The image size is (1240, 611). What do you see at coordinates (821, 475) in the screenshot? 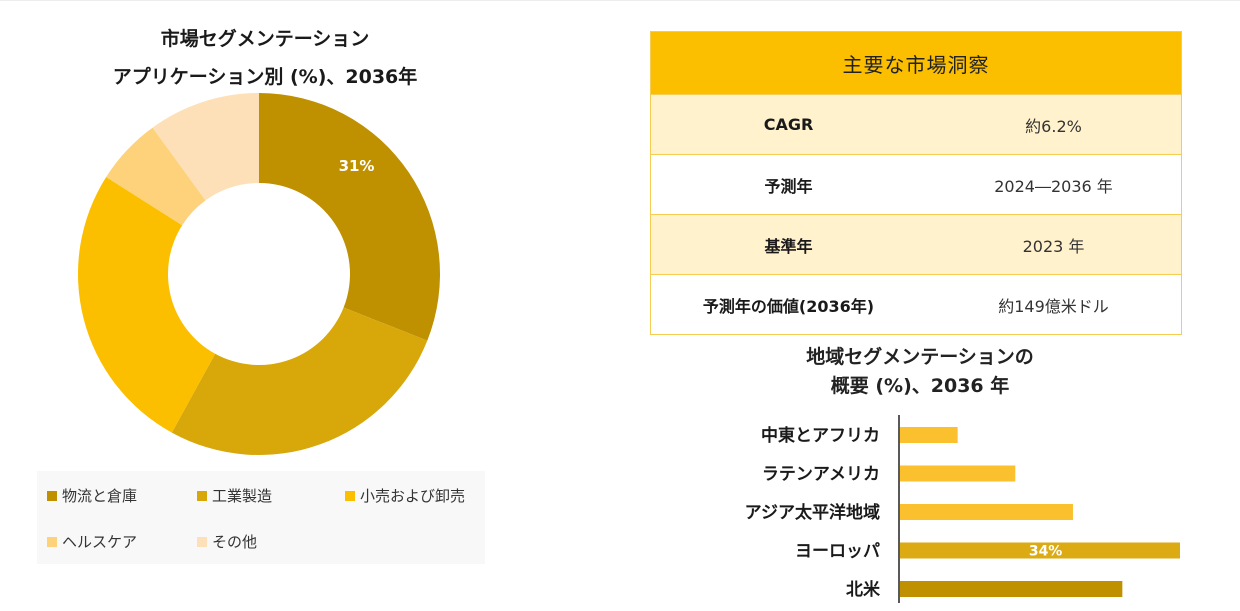
I see `bar-category-label: ラテンアメリカ` at bounding box center [821, 475].